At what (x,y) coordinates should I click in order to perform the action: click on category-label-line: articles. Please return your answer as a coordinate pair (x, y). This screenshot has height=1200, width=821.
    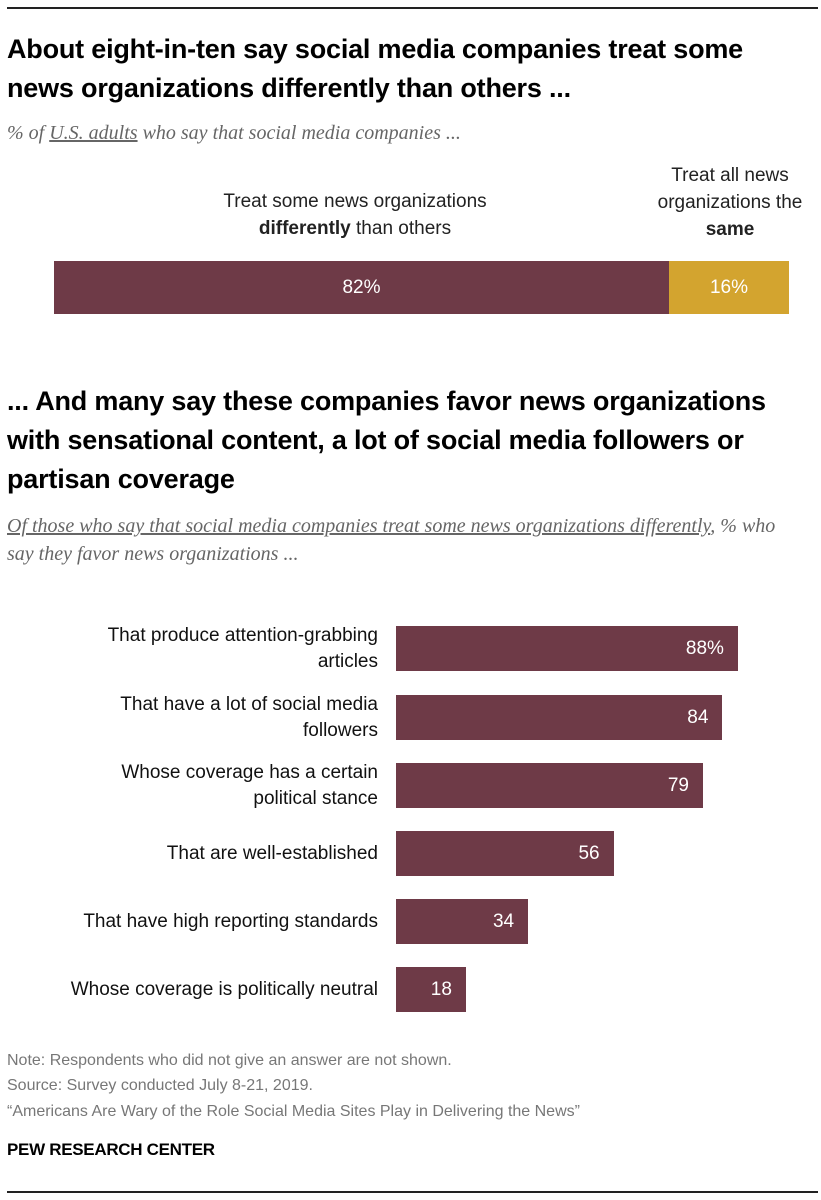
    Looking at the image, I should click on (347, 661).